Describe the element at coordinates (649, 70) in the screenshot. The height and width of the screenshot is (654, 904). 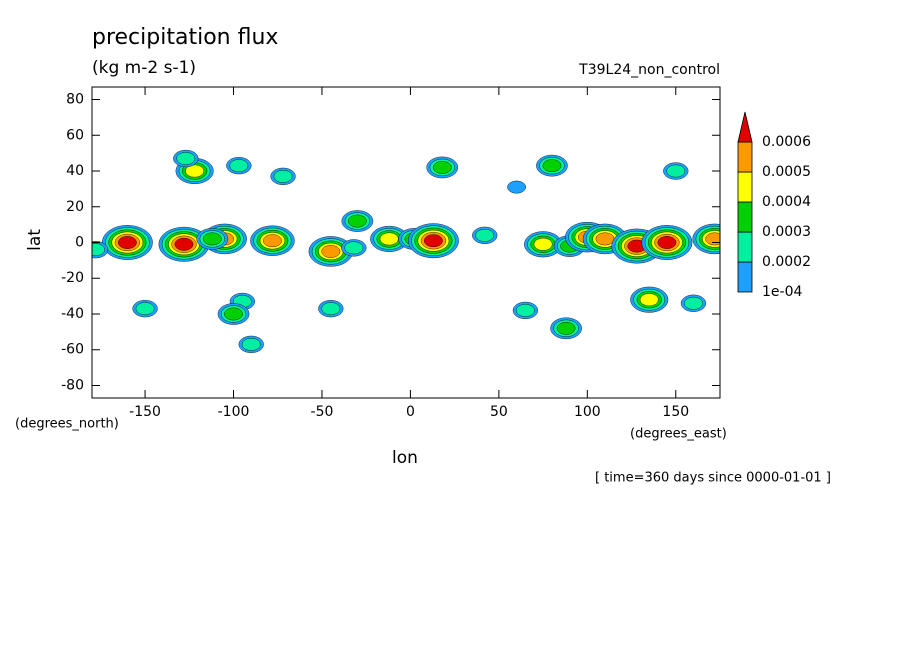
I see `run-label: T39L24_non_control` at that location.